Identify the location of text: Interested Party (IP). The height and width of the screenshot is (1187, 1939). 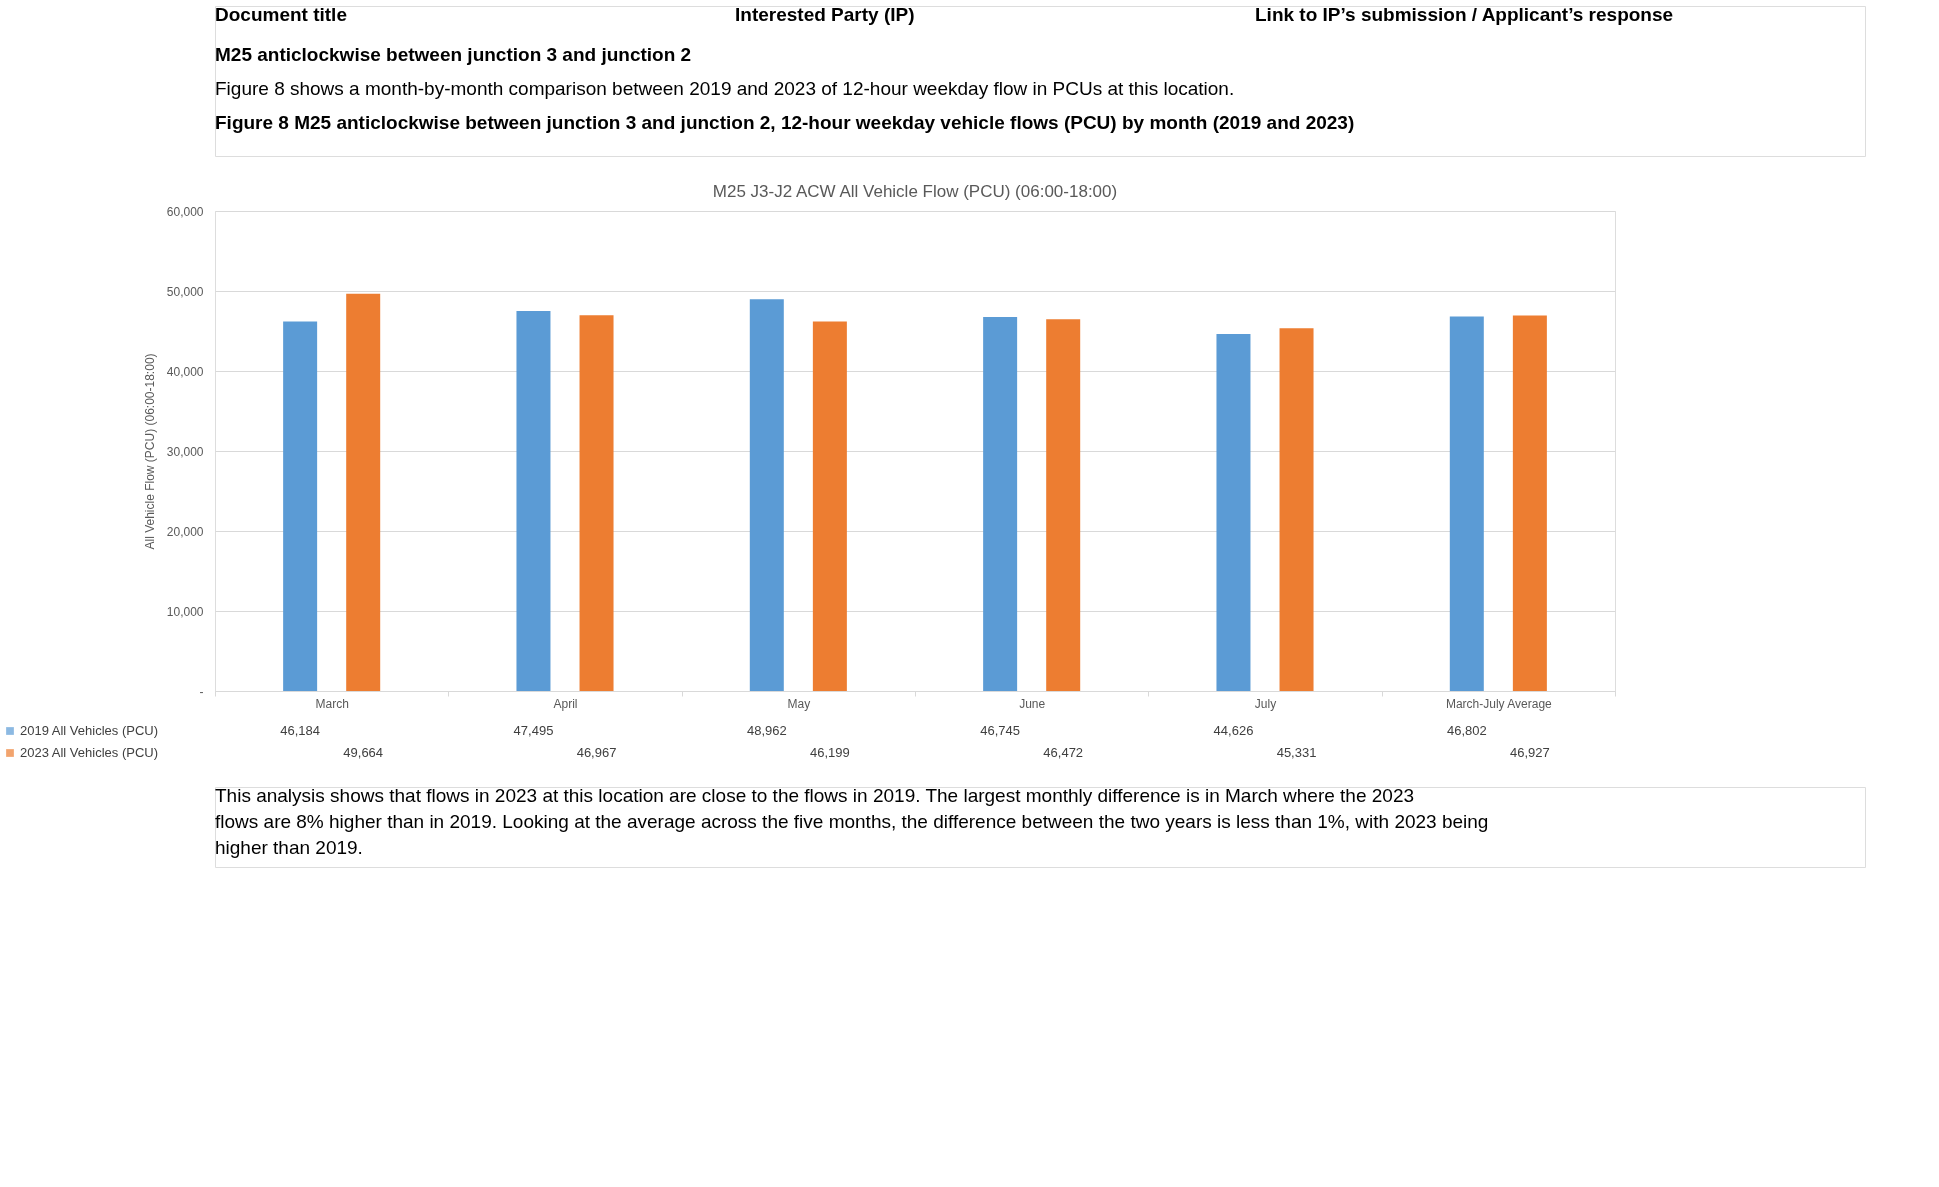
(825, 14).